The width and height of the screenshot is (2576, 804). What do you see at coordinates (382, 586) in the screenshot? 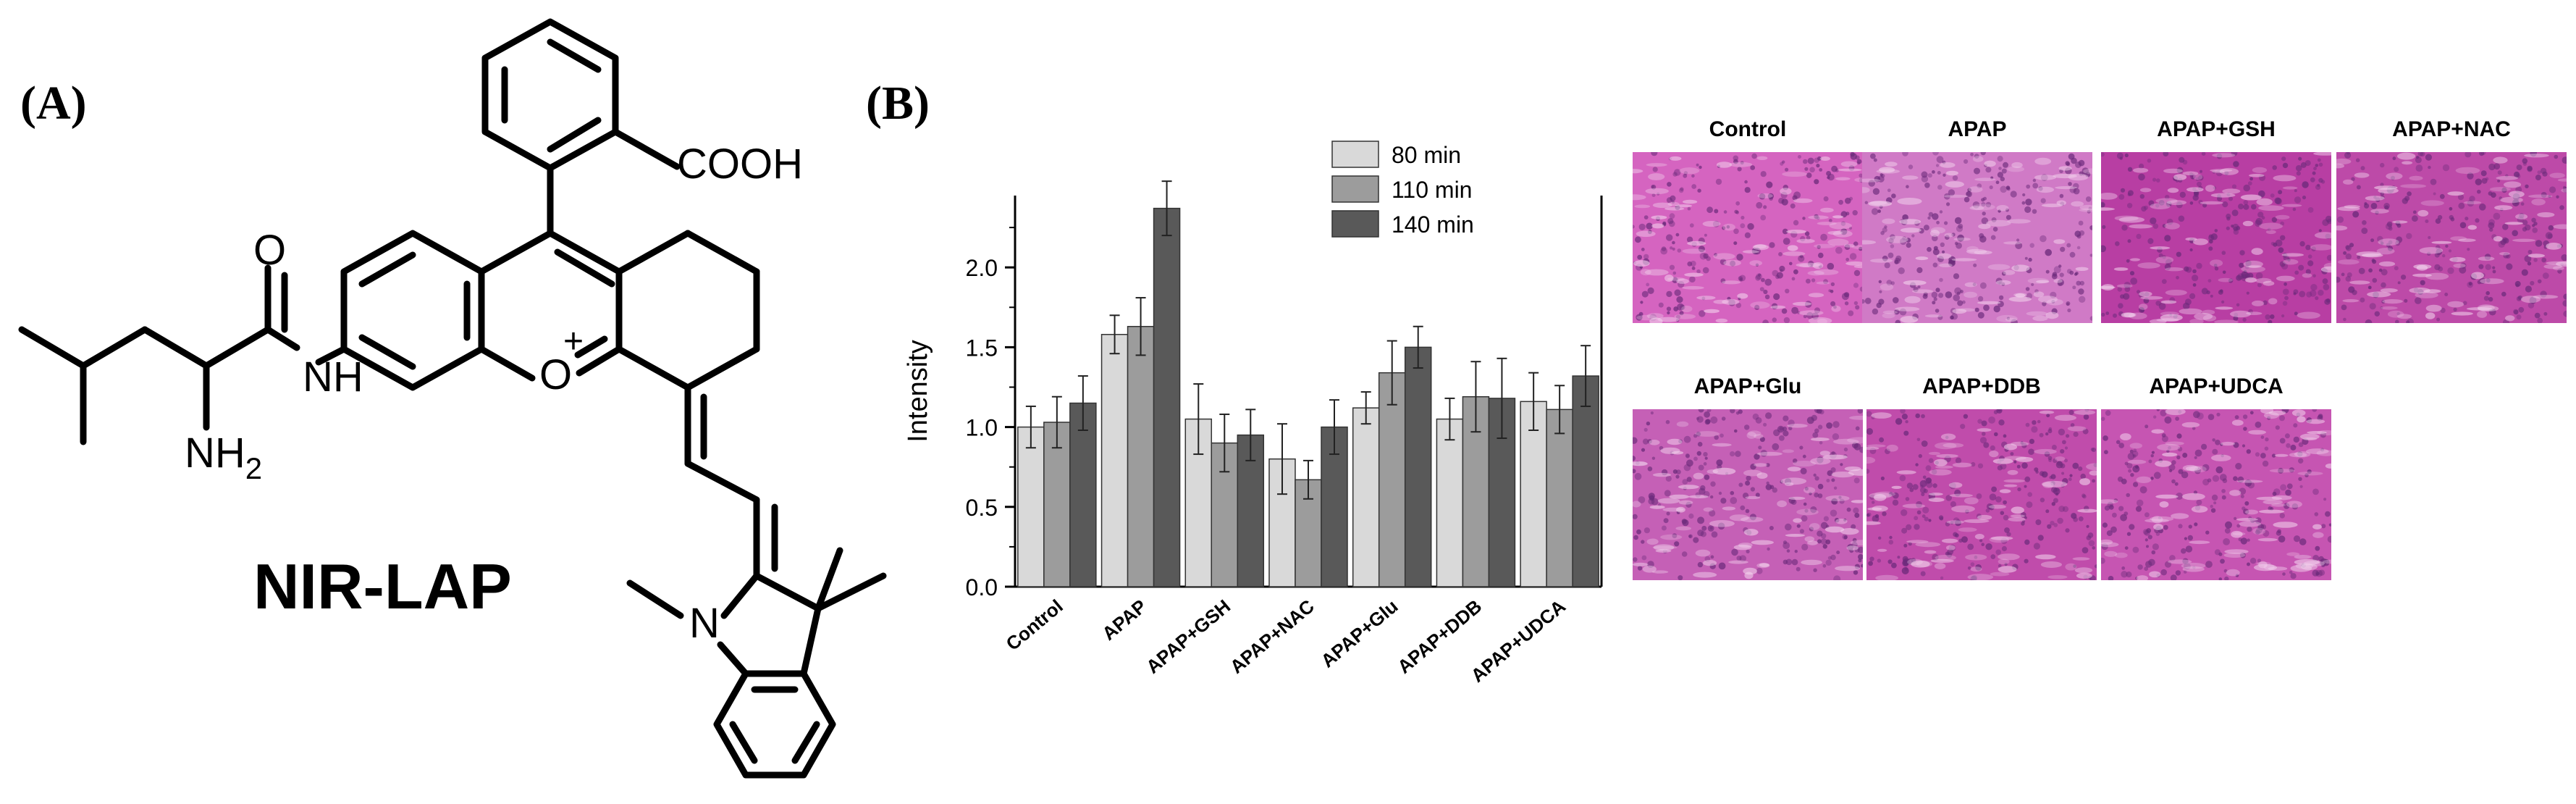
I see `compound-name: NIR-LAP` at bounding box center [382, 586].